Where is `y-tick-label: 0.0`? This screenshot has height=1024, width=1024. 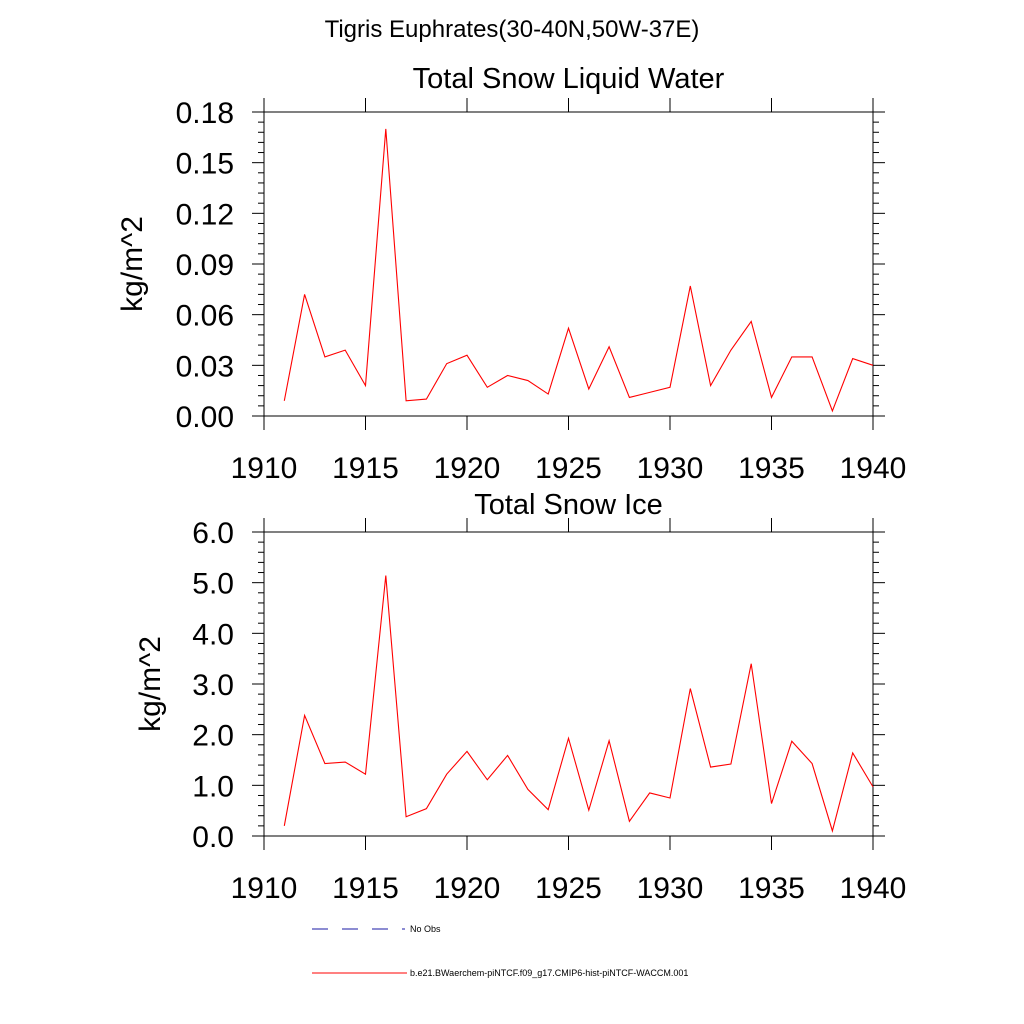
y-tick-label: 0.0 is located at coordinates (213, 837).